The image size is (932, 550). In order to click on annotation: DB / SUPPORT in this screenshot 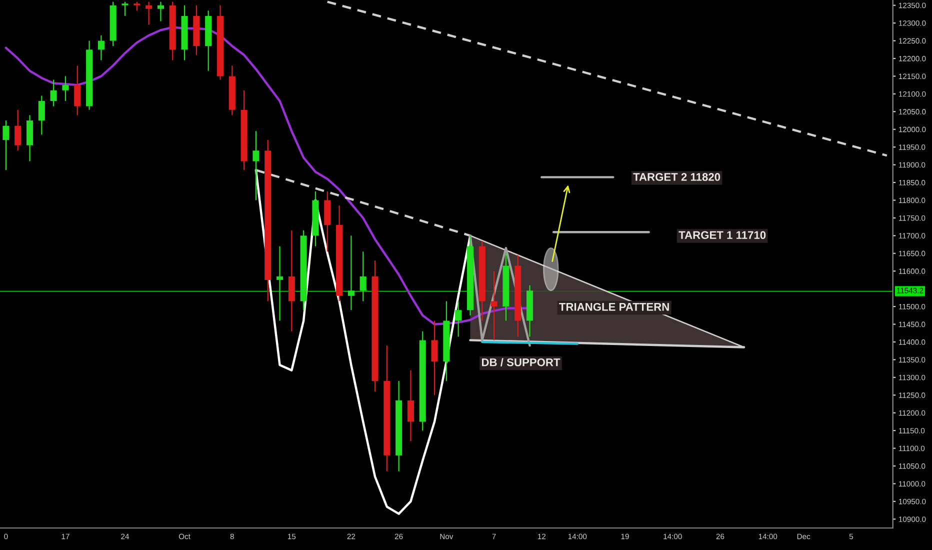, I will do `click(521, 362)`.